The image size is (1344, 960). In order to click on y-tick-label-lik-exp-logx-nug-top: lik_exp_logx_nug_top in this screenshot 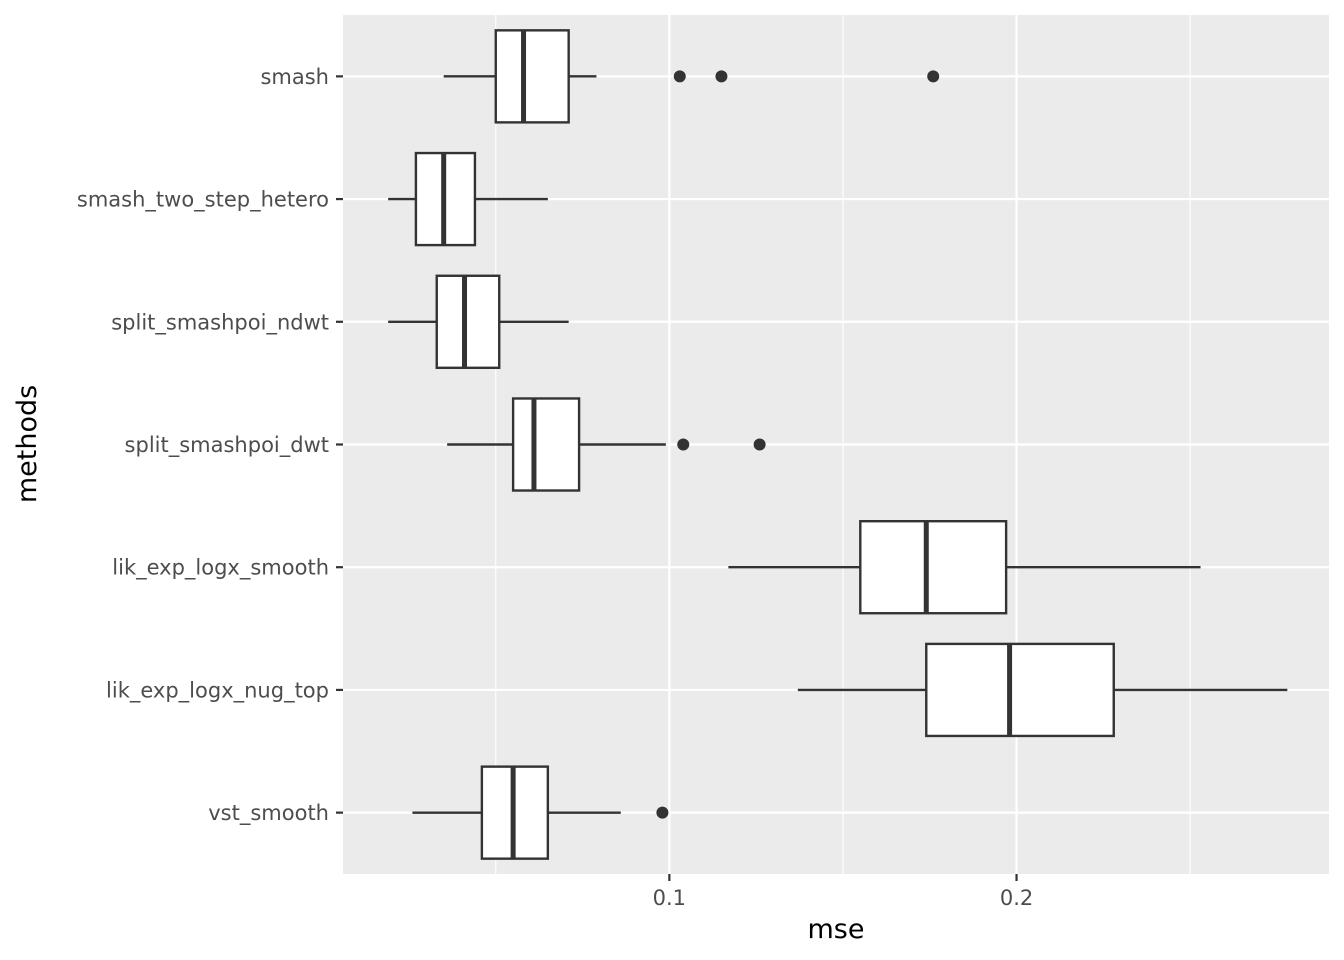, I will do `click(217, 690)`.